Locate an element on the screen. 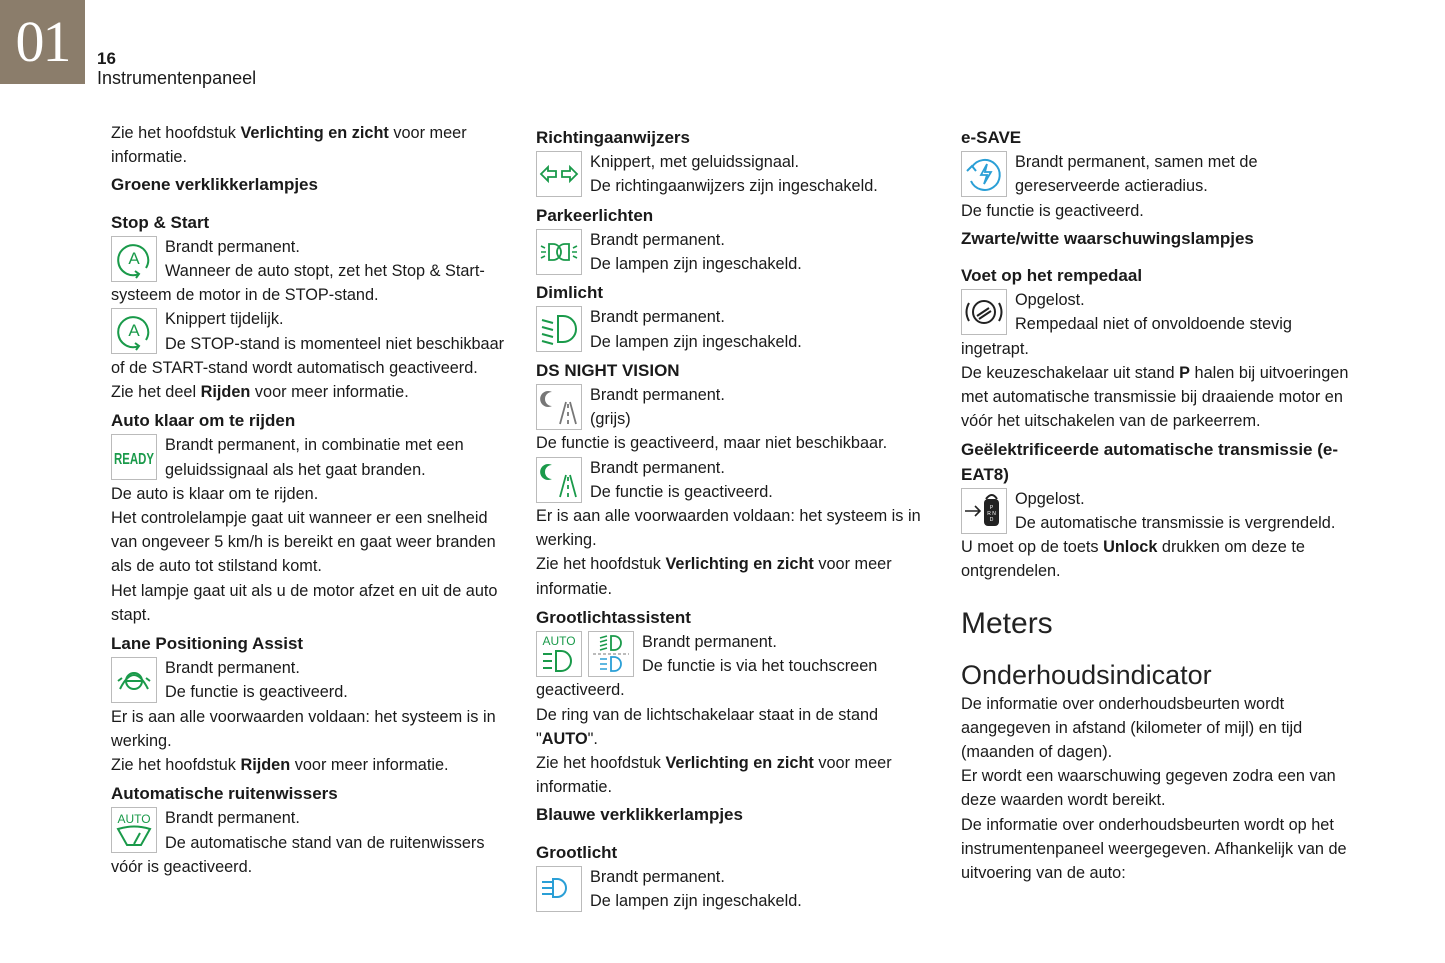 This screenshot has height=963, width=1445. section-heading: Parkeerlichten is located at coordinates (595, 215).